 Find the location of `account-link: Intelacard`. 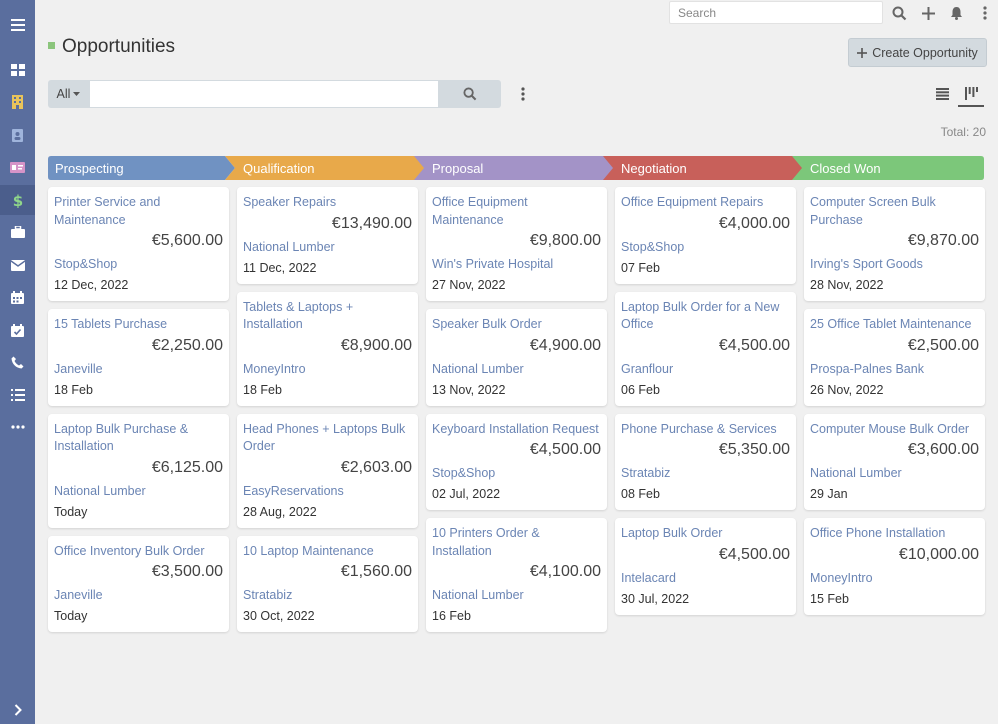

account-link: Intelacard is located at coordinates (648, 577).